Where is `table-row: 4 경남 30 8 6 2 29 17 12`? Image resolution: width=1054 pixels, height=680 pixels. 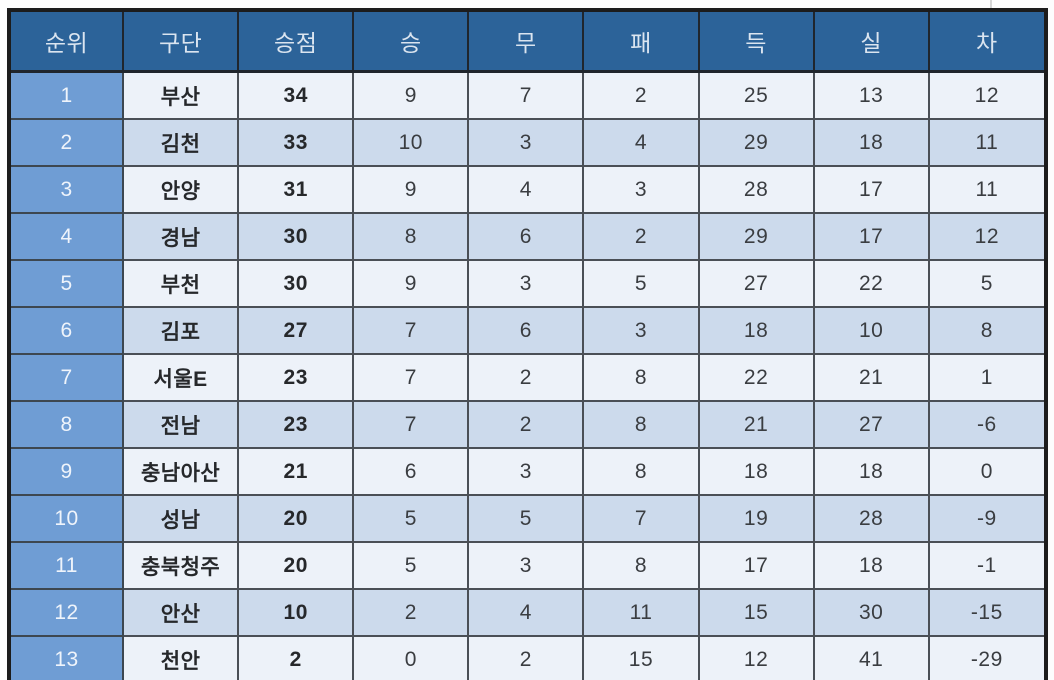 table-row: 4 경남 30 8 6 2 29 17 12 is located at coordinates (527, 236).